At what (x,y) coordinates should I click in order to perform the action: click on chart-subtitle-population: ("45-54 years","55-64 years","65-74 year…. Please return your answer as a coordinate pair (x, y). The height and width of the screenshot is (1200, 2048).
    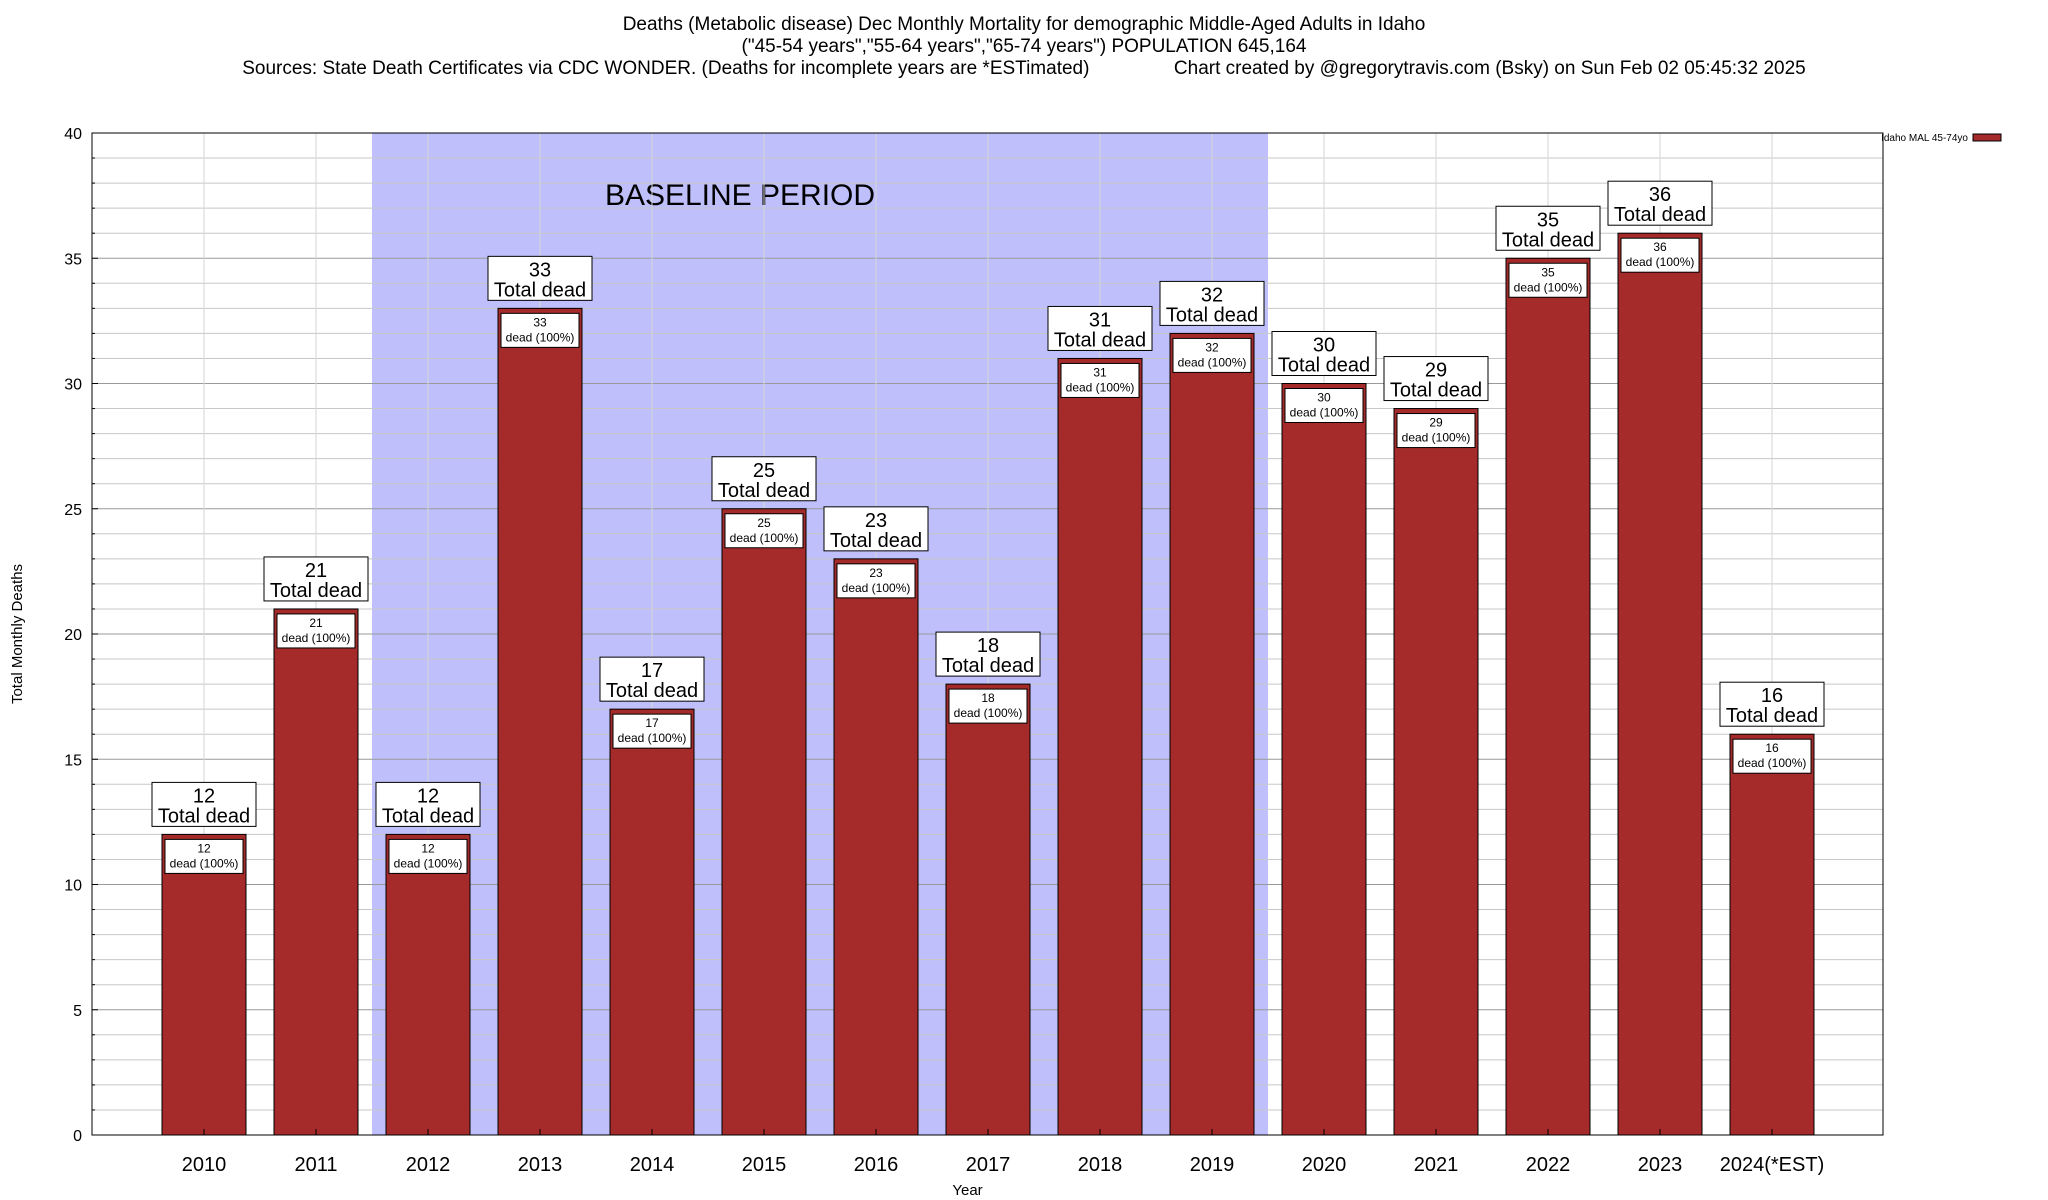
    Looking at the image, I should click on (1024, 46).